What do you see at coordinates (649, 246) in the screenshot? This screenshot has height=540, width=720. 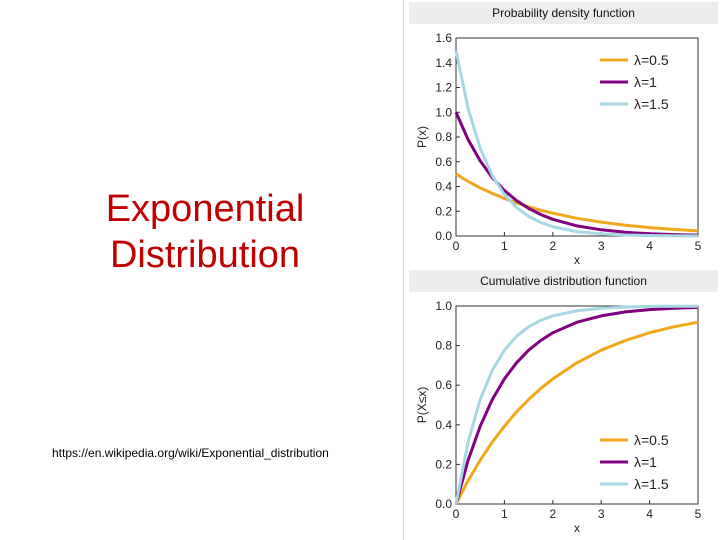 I see `pdf-x-tick-label: 4` at bounding box center [649, 246].